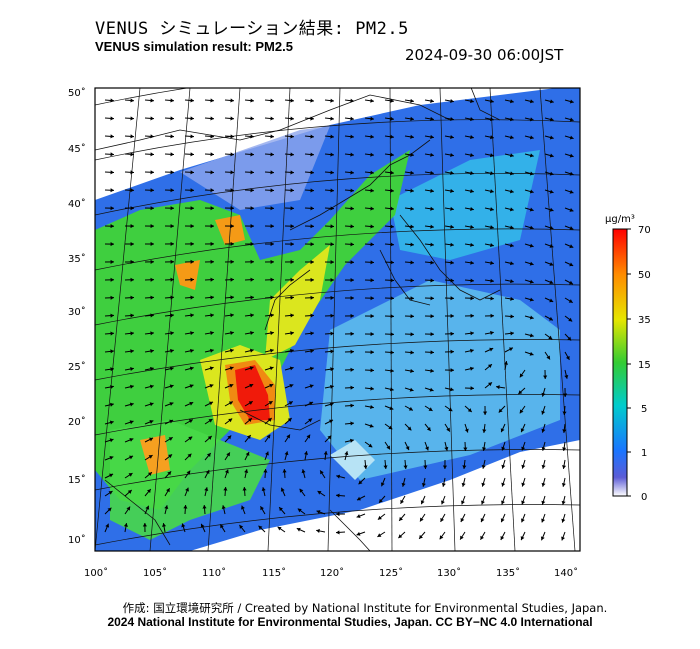  Describe the element at coordinates (77, 149) in the screenshot. I see `lat-tick-label: 45˚` at that location.